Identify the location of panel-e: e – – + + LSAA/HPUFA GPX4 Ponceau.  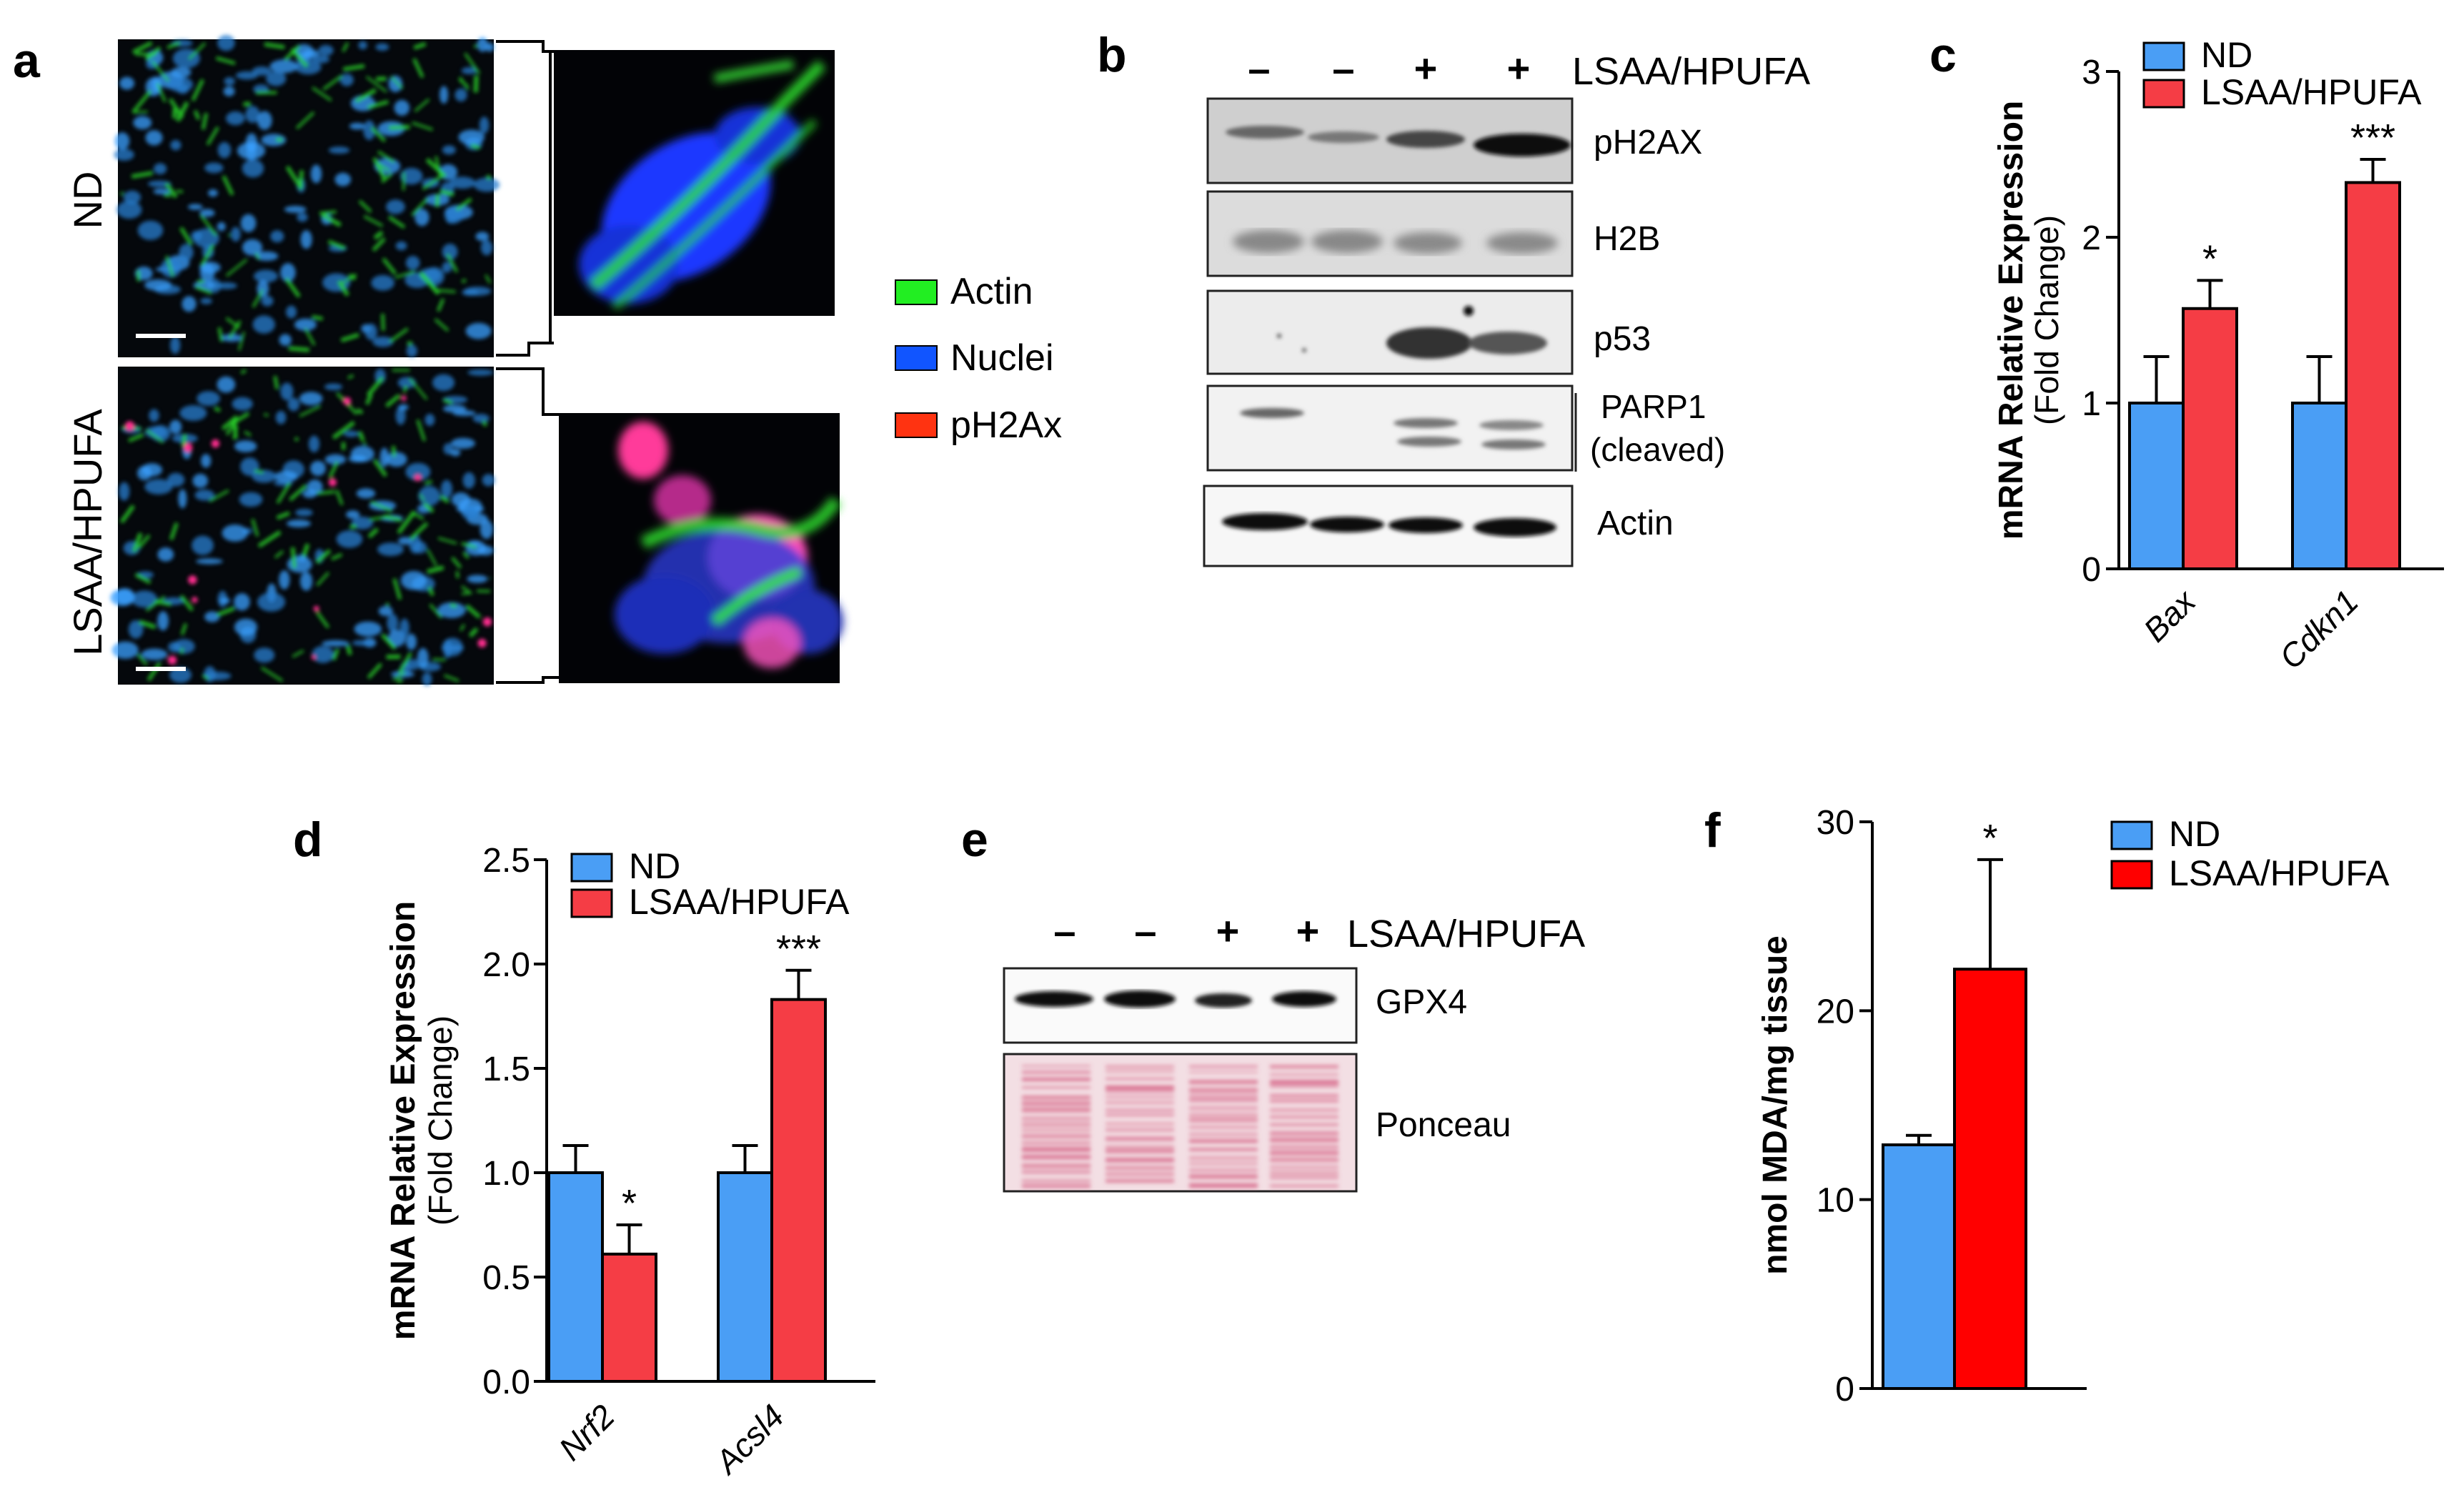
(1273, 1003).